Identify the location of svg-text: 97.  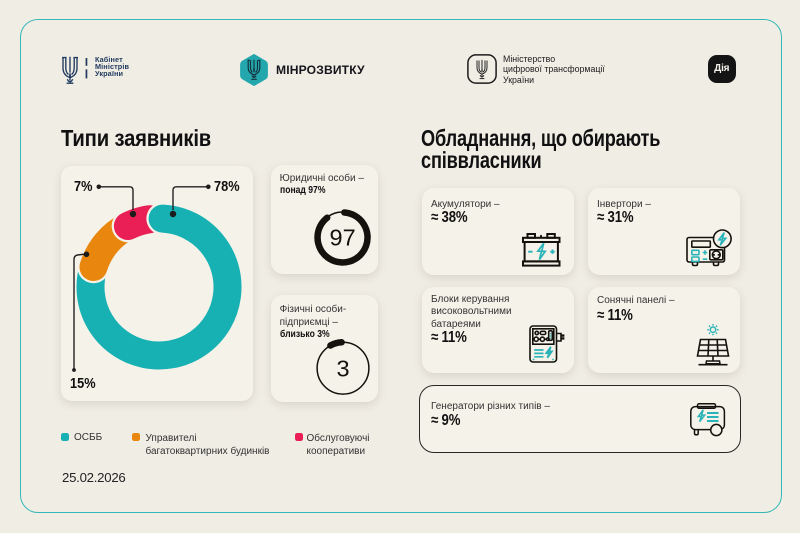
(343, 238).